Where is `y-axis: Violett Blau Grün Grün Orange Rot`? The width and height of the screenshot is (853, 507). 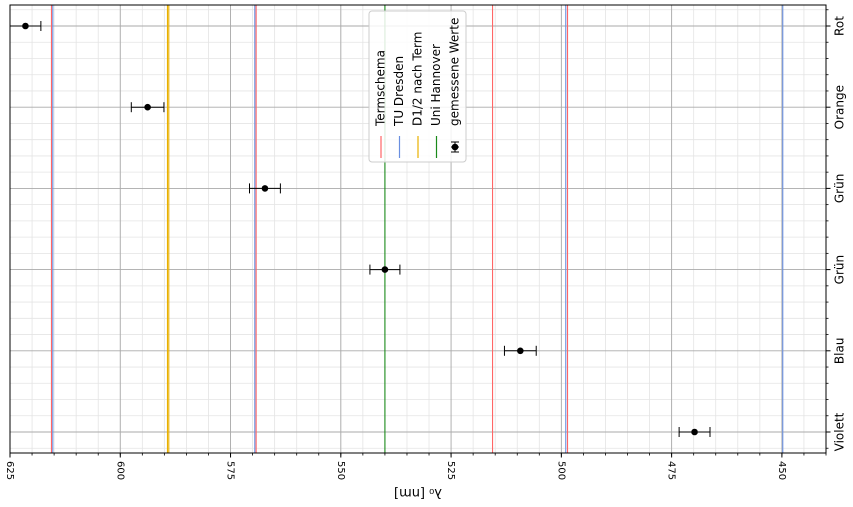
y-axis: Violett Blau Grün Grün Orange Rot is located at coordinates (836, 230).